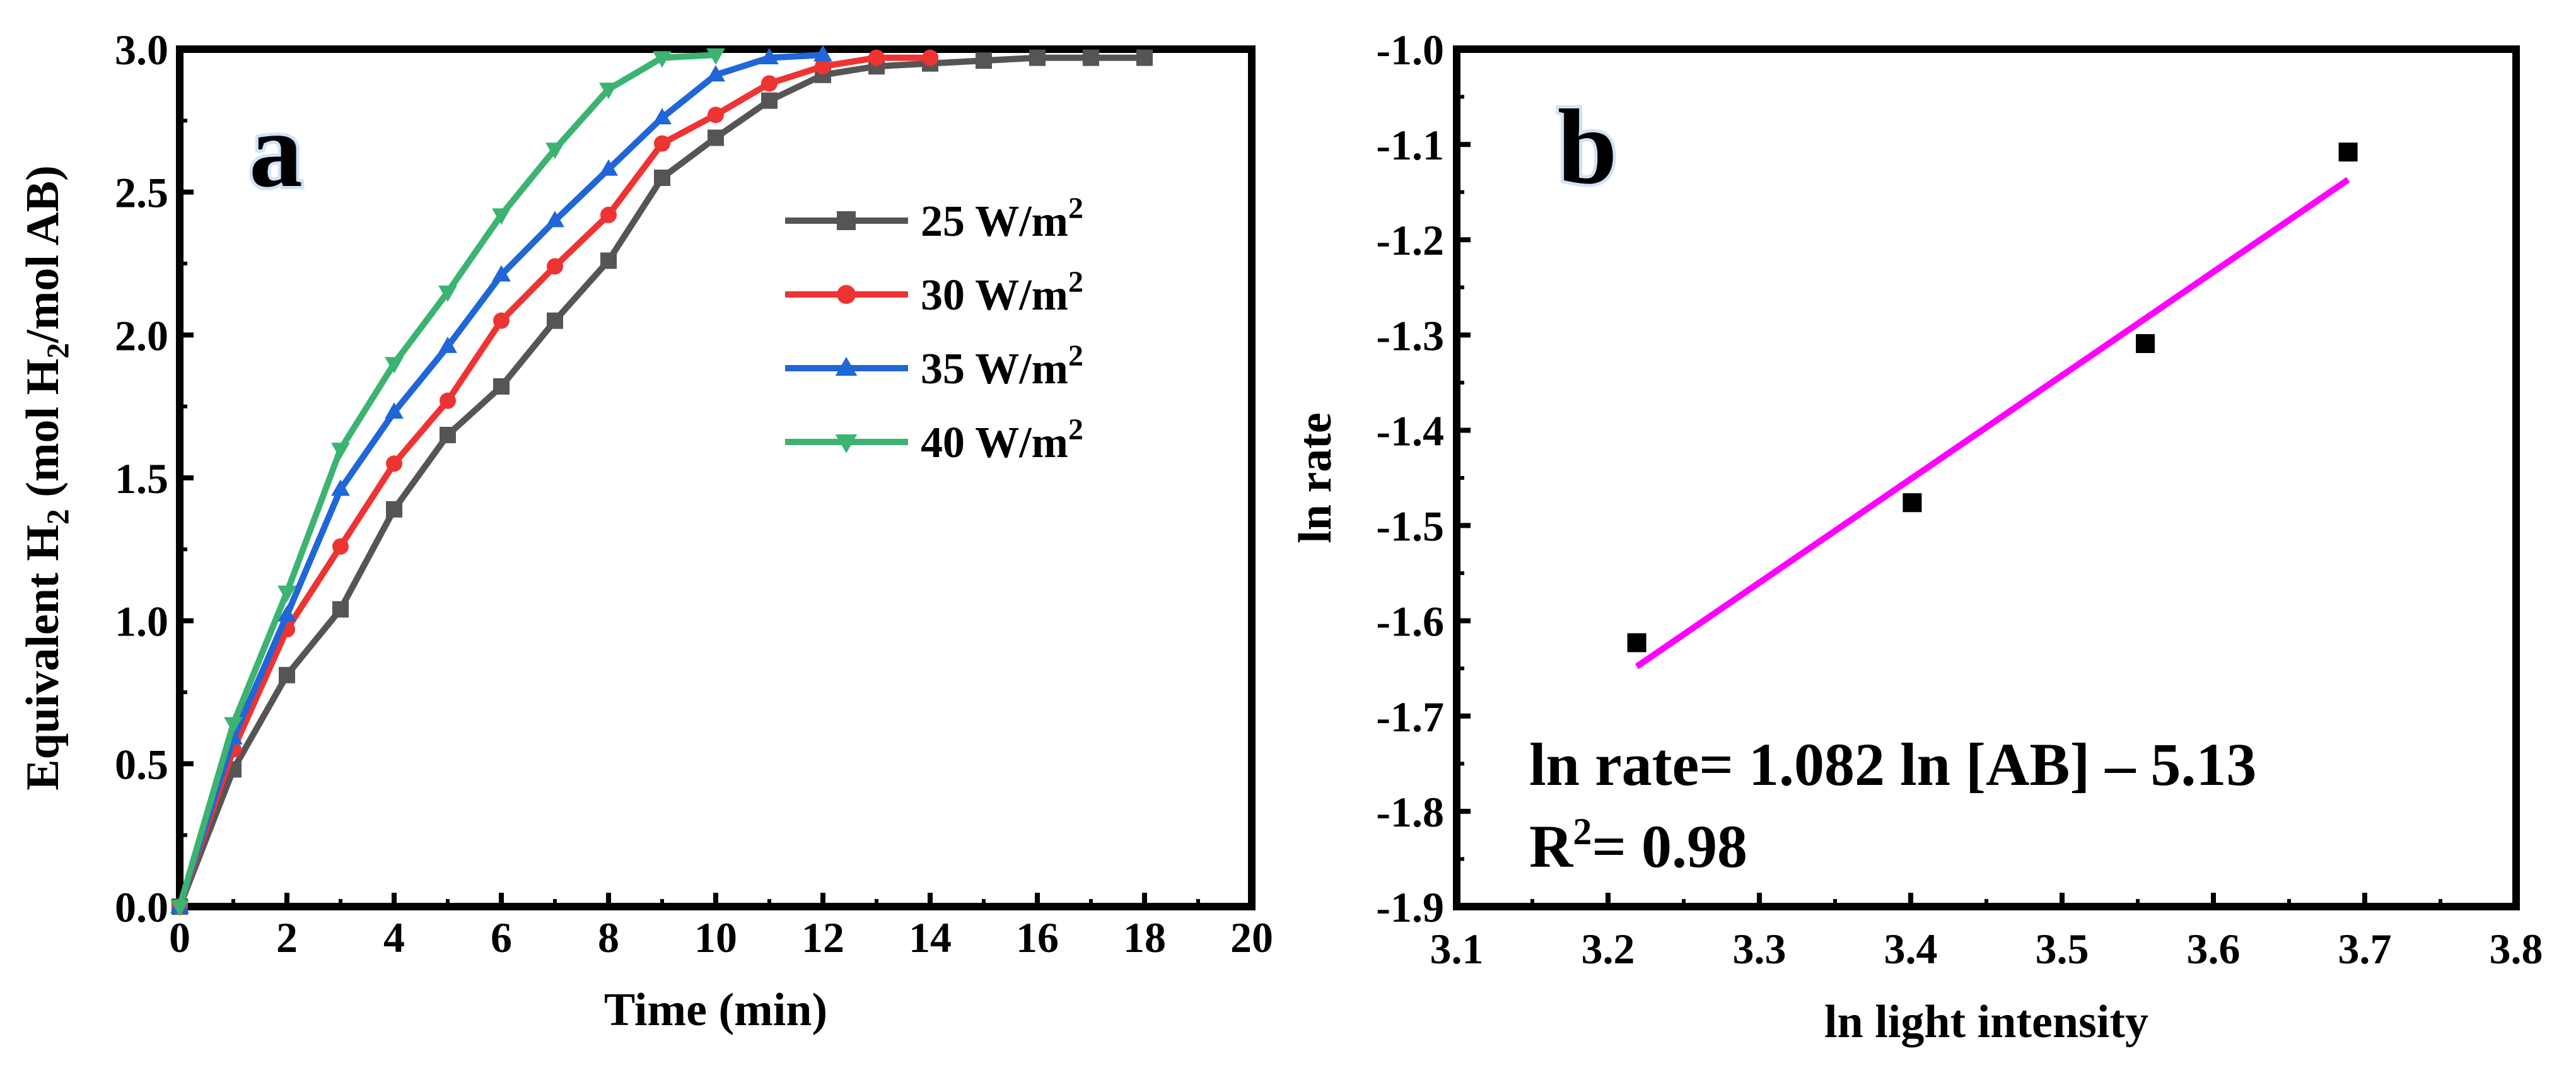  What do you see at coordinates (142, 478) in the screenshot?
I see `y-tick-label: 1.5` at bounding box center [142, 478].